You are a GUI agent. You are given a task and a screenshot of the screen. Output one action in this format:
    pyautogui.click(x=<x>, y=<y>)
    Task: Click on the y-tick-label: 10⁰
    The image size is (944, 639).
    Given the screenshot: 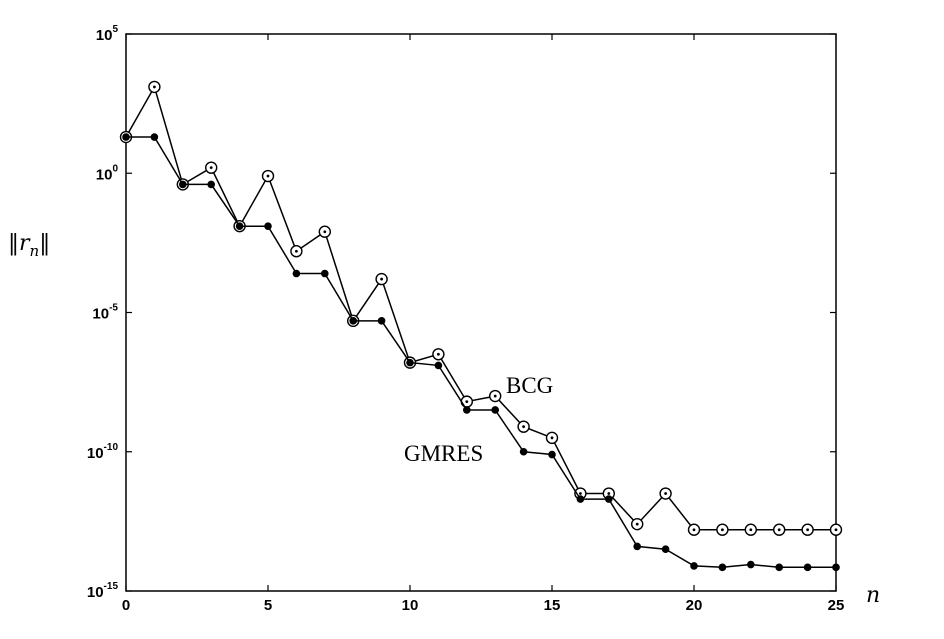 What is the action you would take?
    pyautogui.click(x=107, y=173)
    